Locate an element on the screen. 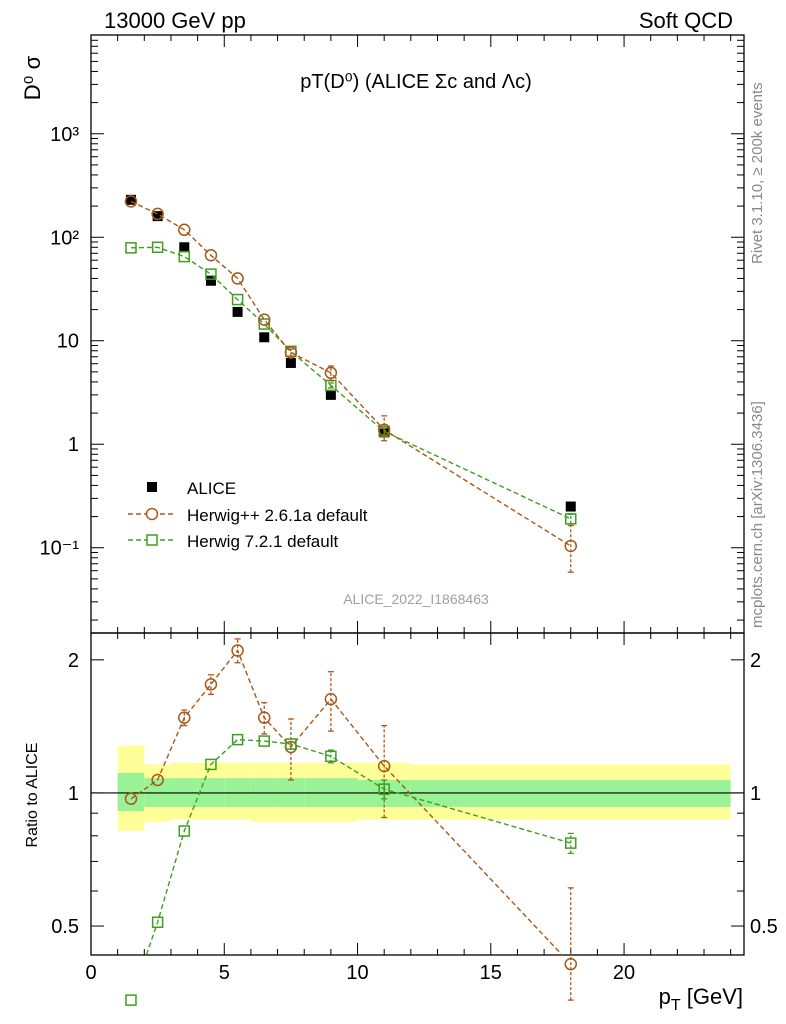 This screenshot has height=1024, width=786. legend-label: Herwig++ 2.6.1a default is located at coordinates (277, 515).